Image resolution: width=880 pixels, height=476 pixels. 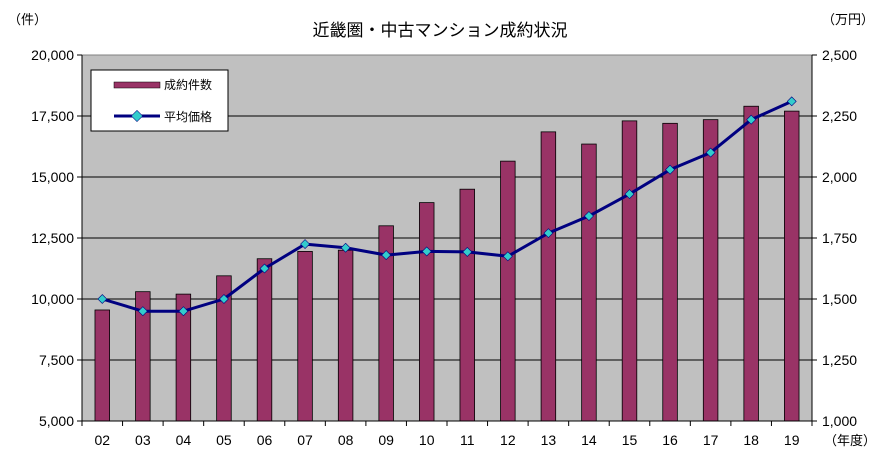 I want to click on legend-box, so click(x=159, y=100).